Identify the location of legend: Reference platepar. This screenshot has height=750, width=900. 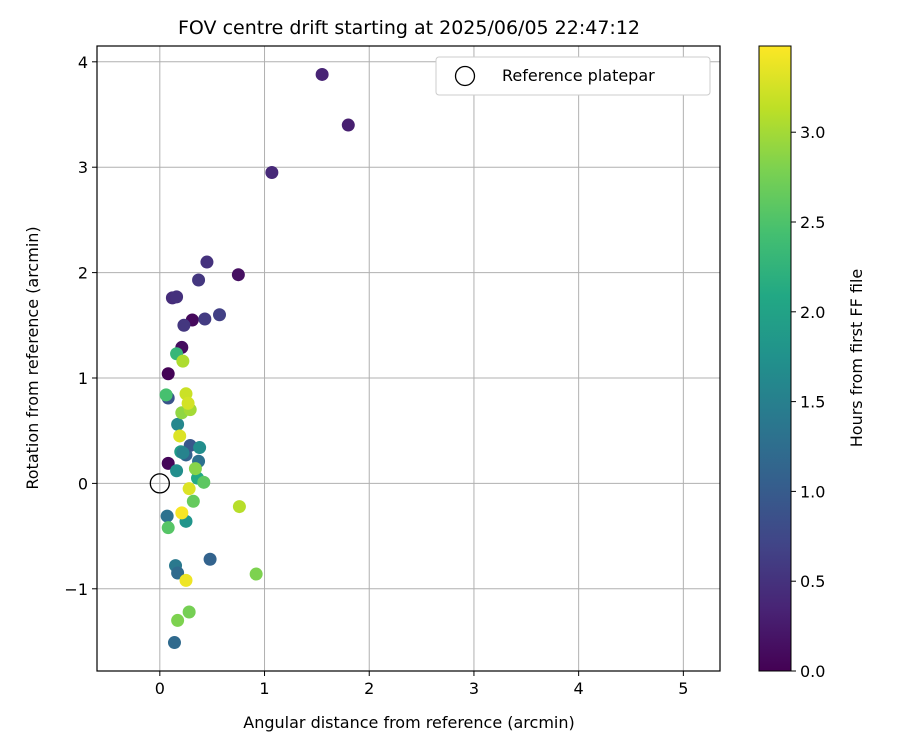
(573, 76).